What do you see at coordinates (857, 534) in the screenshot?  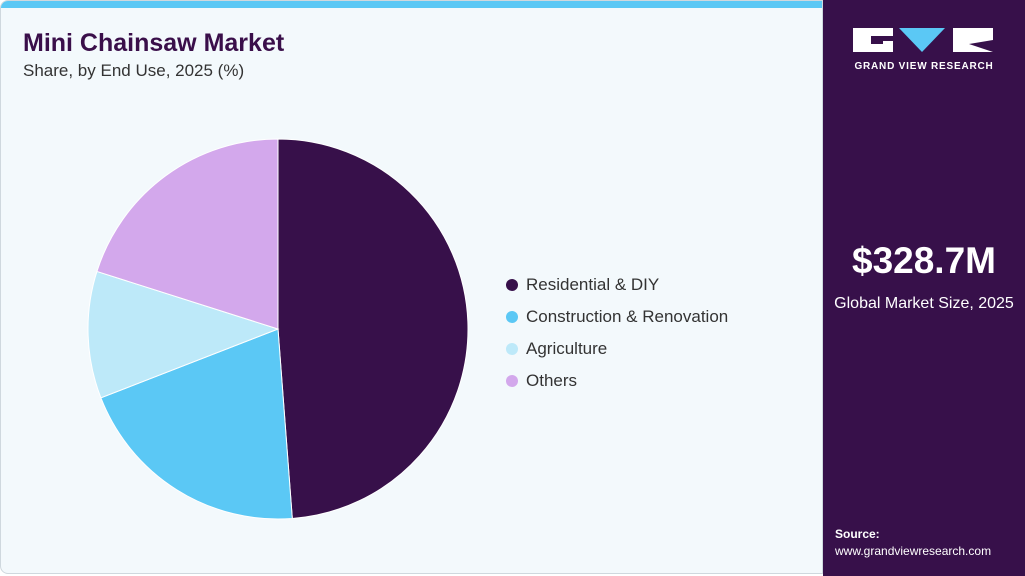 I see `source-label: Source:` at bounding box center [857, 534].